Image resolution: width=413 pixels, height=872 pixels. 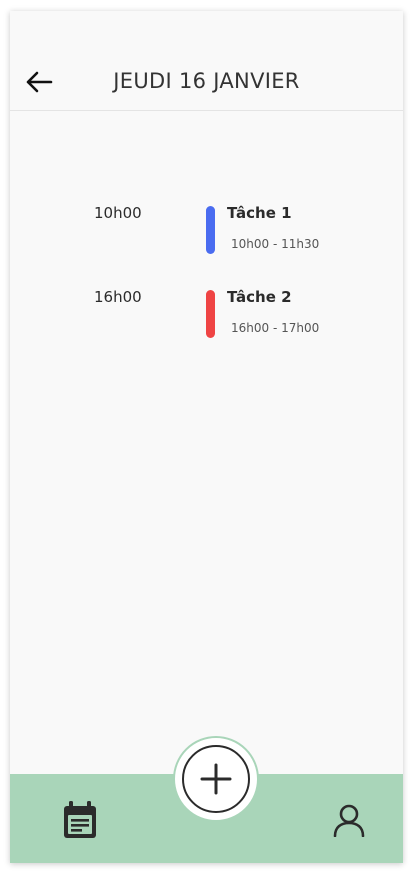 I want to click on add-task-button, so click(x=216, y=779).